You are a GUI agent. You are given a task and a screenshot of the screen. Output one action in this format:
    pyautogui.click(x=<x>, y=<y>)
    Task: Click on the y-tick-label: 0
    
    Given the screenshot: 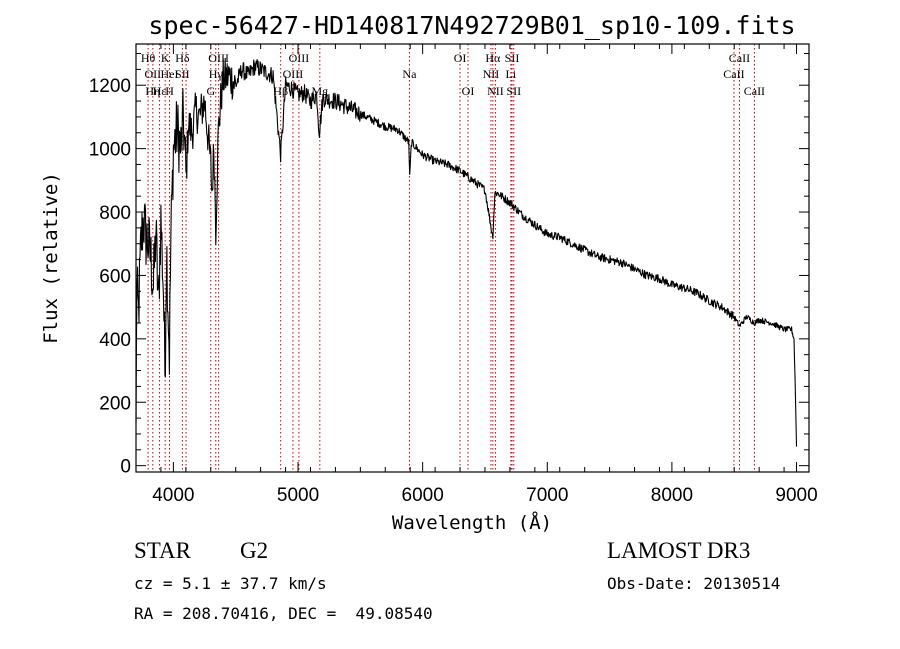 What is the action you would take?
    pyautogui.click(x=125, y=467)
    